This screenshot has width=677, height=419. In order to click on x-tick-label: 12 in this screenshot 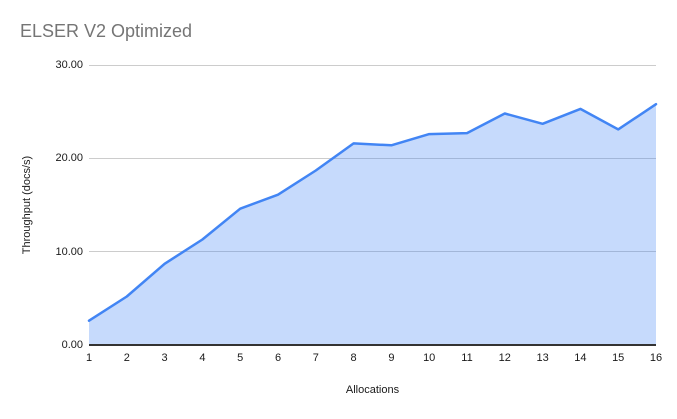, I will do `click(504, 358)`.